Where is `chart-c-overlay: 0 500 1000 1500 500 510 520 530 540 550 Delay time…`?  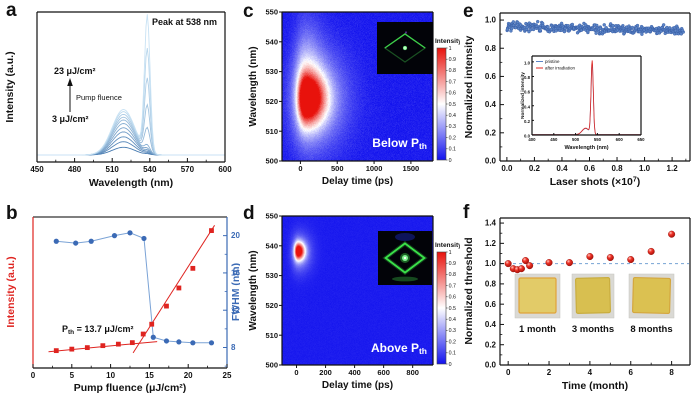
chart-c-overlay: 0 500 1000 1500 500 510 520 530 540 550 Delay time… is located at coordinates (354, 97).